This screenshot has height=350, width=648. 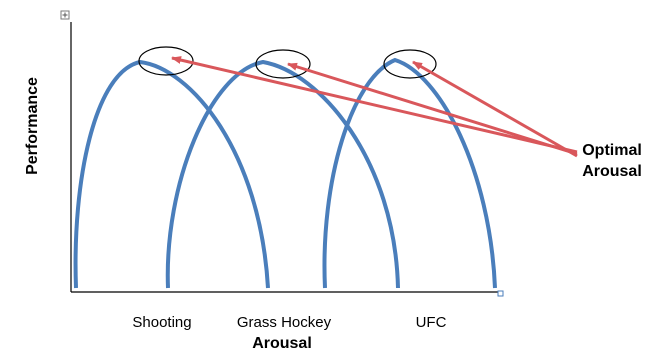 What do you see at coordinates (284, 322) in the screenshot?
I see `curve-label-grass-hockey: Grass Hockey` at bounding box center [284, 322].